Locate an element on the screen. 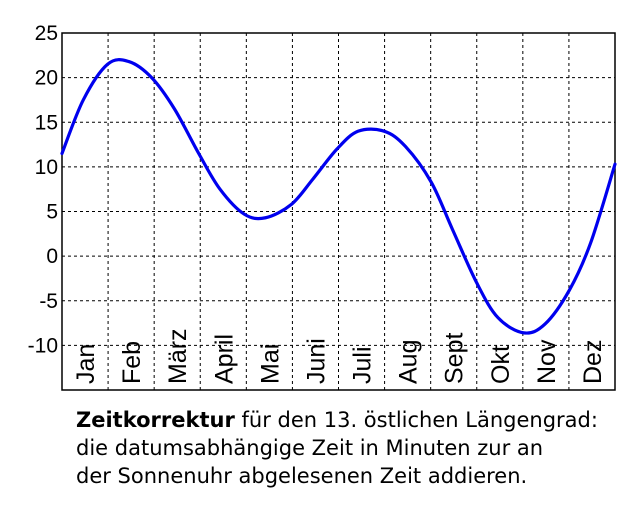 This screenshot has width=634, height=521. y-tick-label: 25 is located at coordinates (46, 33).